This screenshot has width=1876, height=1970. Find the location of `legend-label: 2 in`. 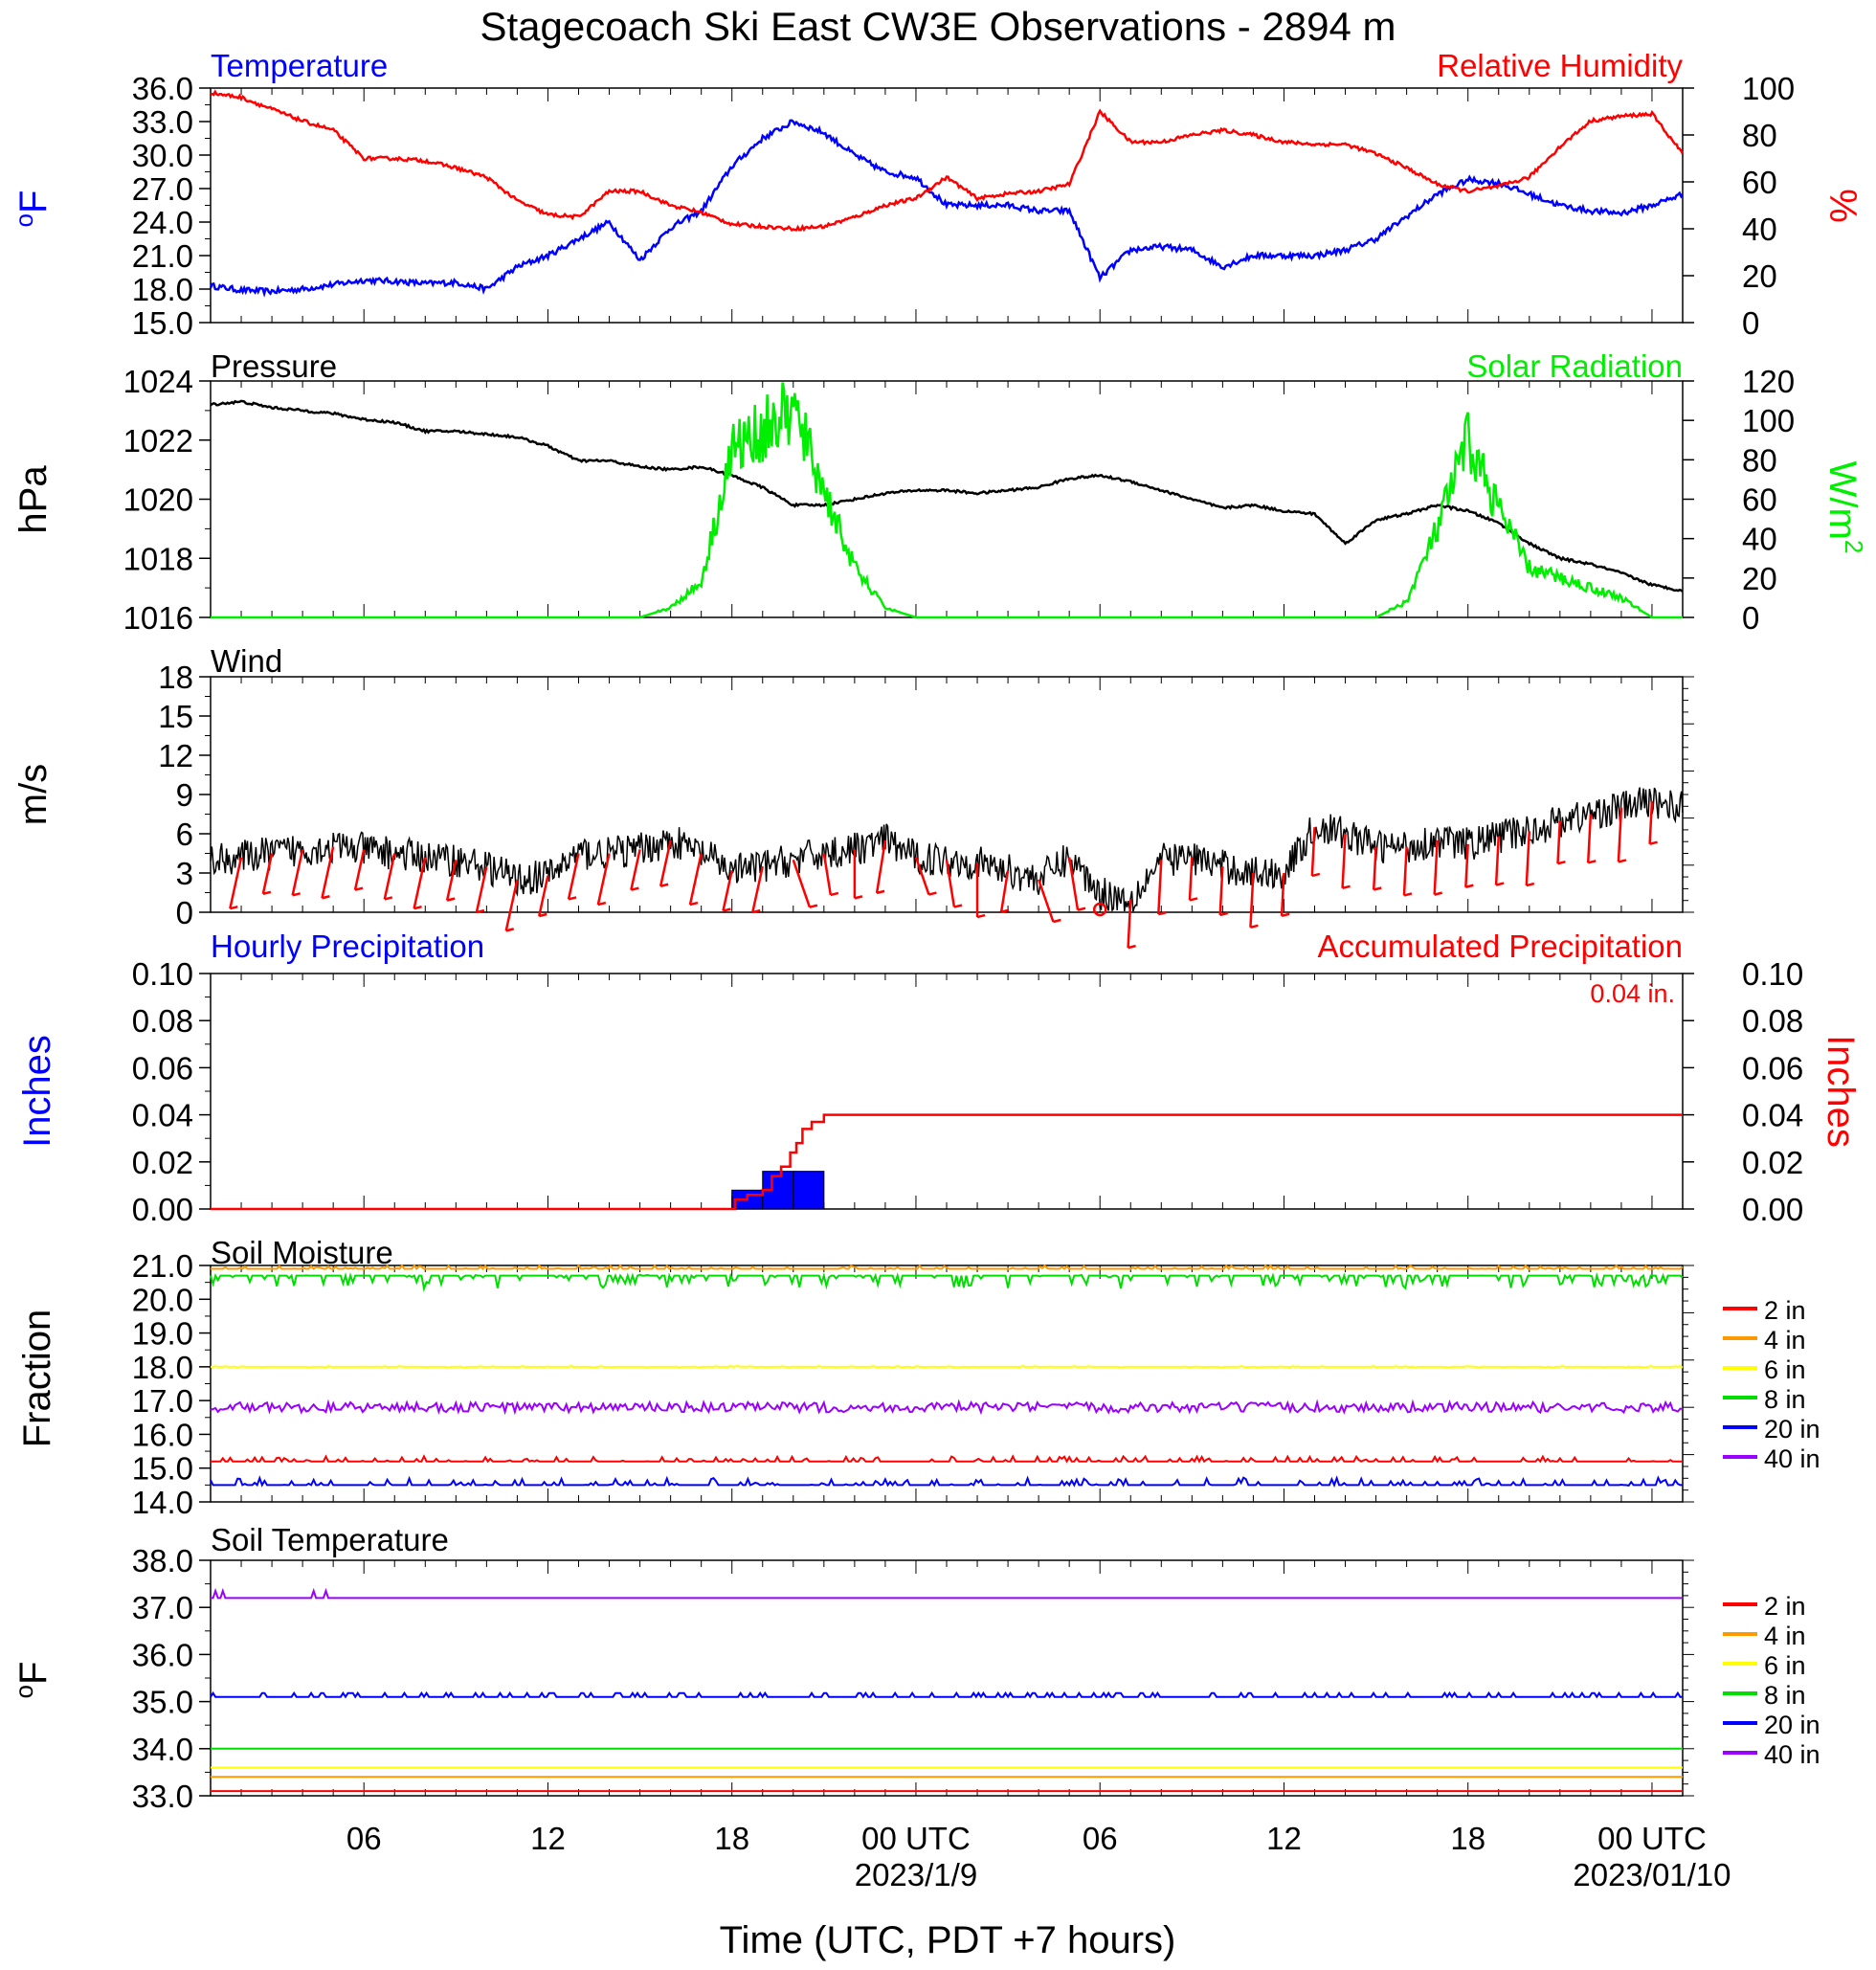

legend-label: 2 in is located at coordinates (1785, 1606).